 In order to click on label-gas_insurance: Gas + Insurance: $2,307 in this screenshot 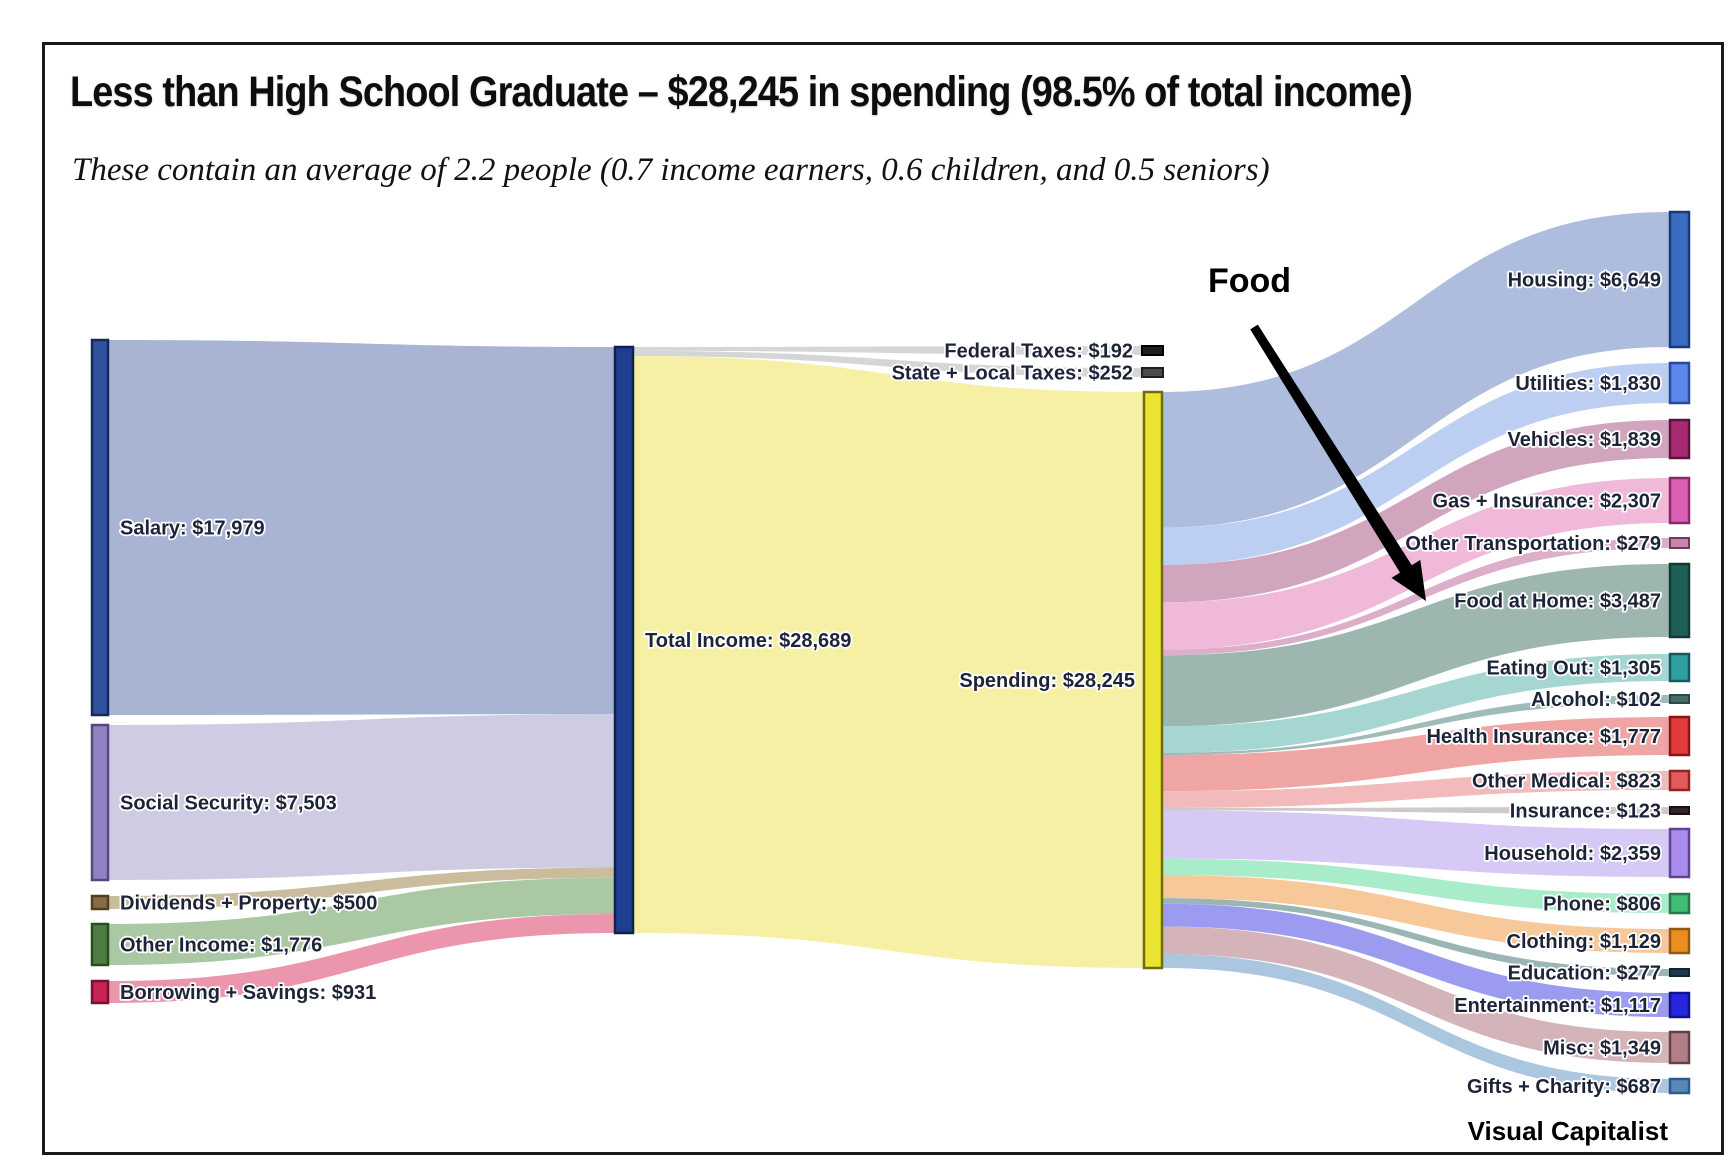, I will do `click(1547, 502)`.